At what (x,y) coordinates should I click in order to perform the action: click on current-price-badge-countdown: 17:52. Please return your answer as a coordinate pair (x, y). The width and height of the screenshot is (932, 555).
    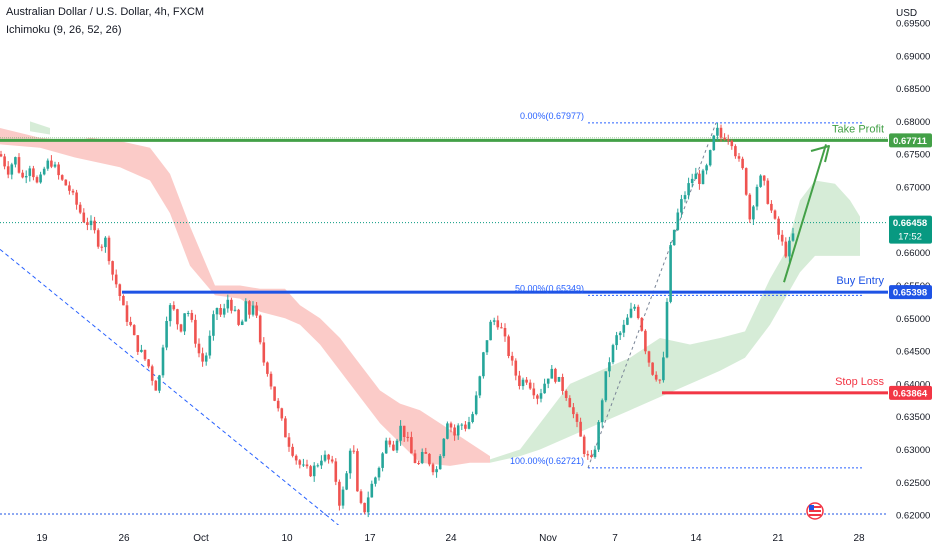
    Looking at the image, I should click on (910, 237).